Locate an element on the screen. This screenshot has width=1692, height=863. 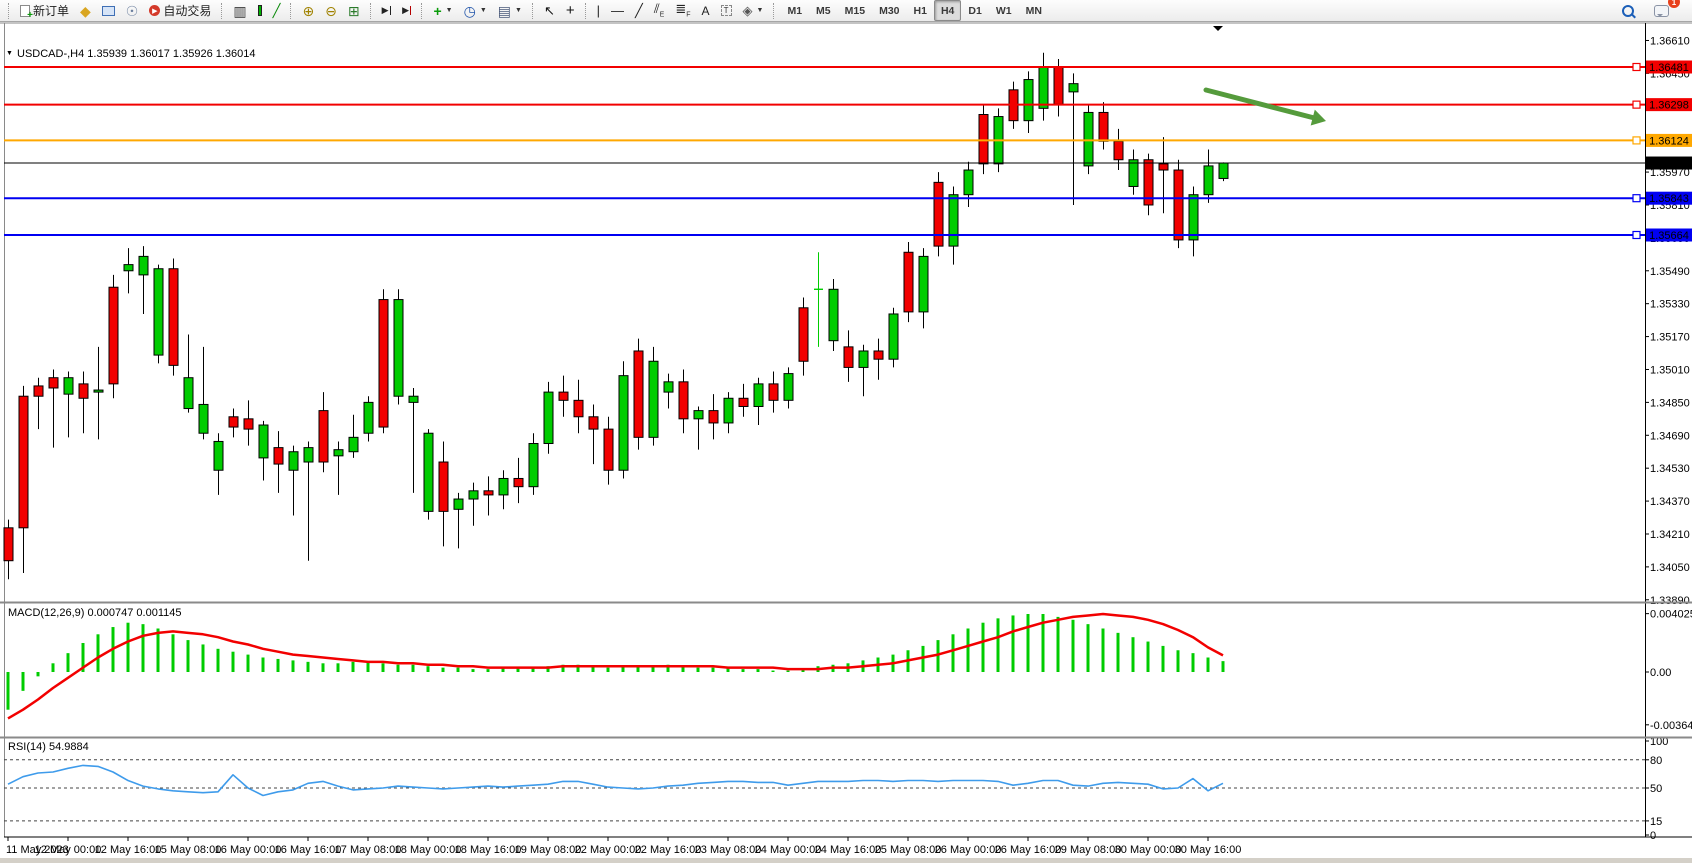
chart-shift-marker is located at coordinates (1218, 28).